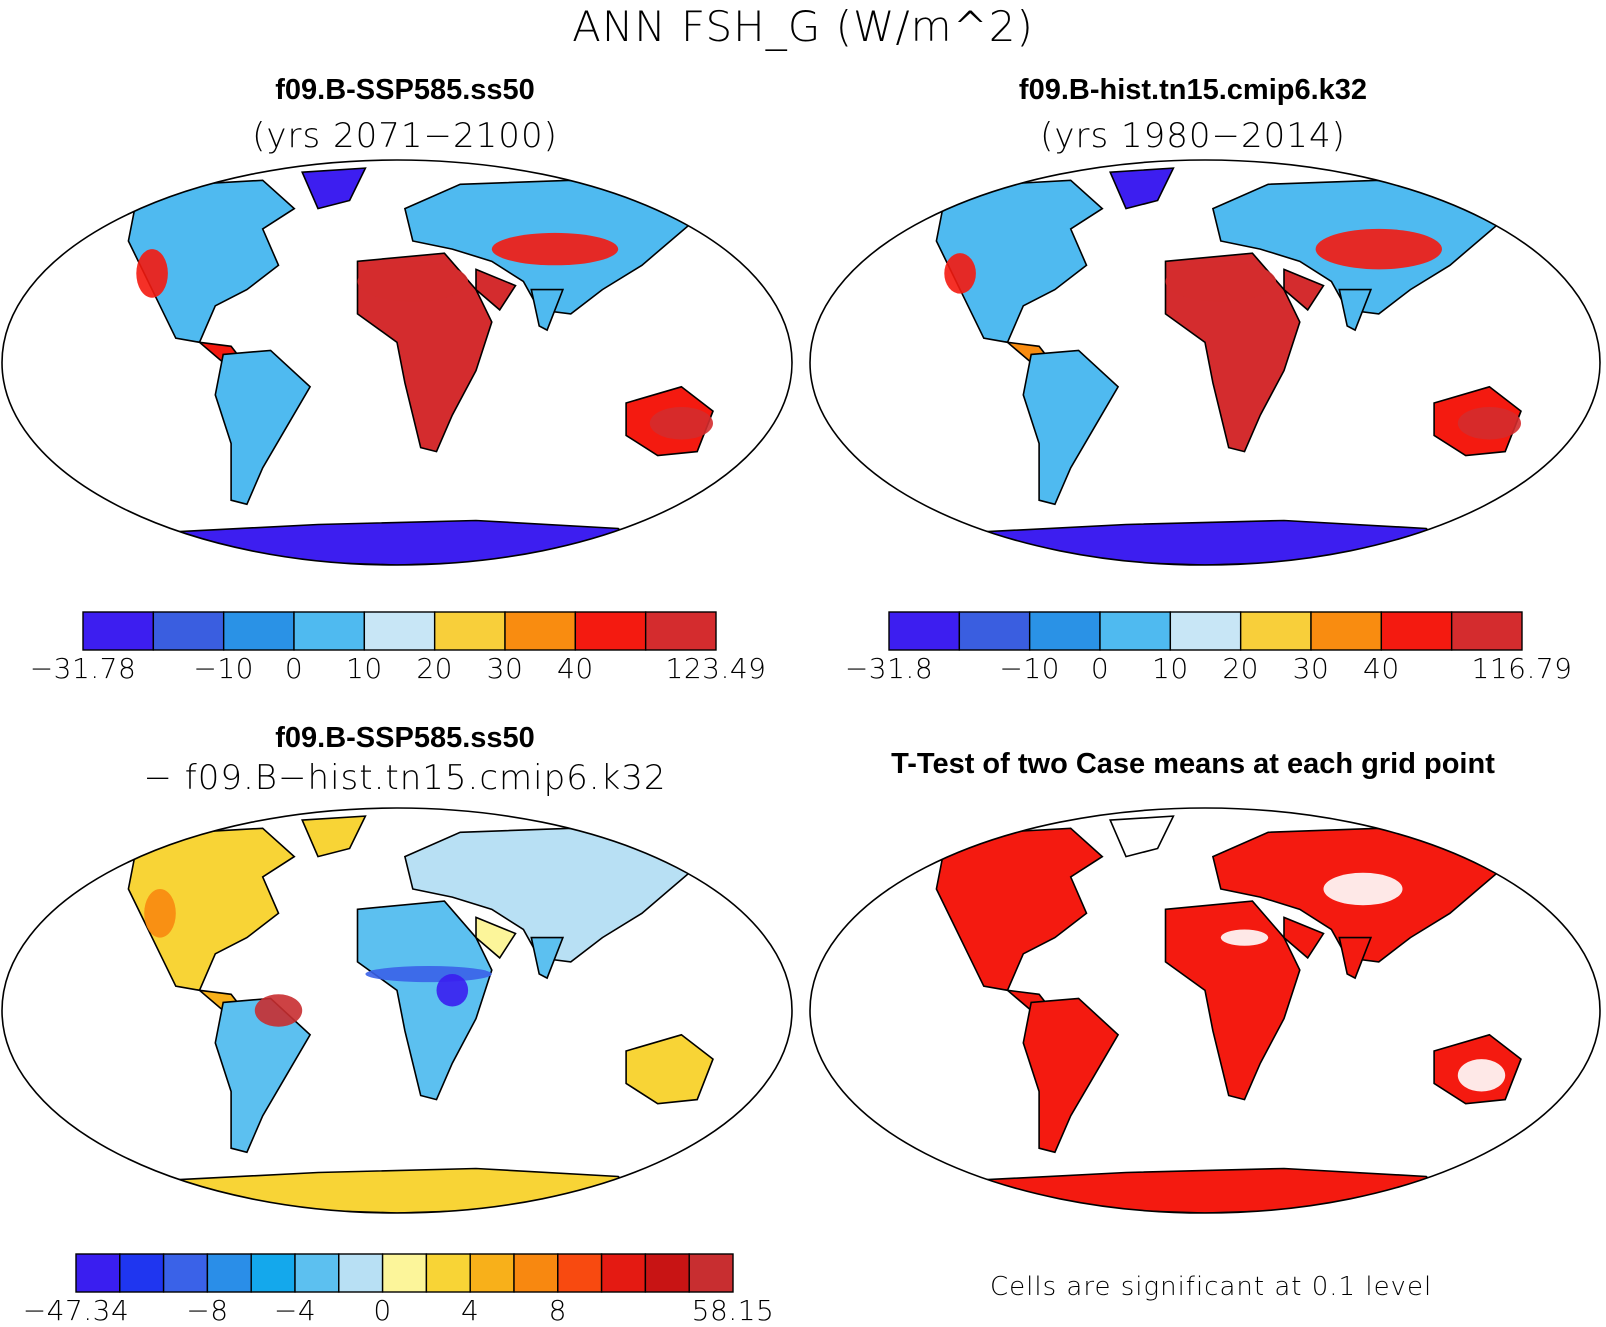 The height and width of the screenshot is (1327, 1606). Describe the element at coordinates (1240, 668) in the screenshot. I see `colorbar-2-label: 20` at that location.